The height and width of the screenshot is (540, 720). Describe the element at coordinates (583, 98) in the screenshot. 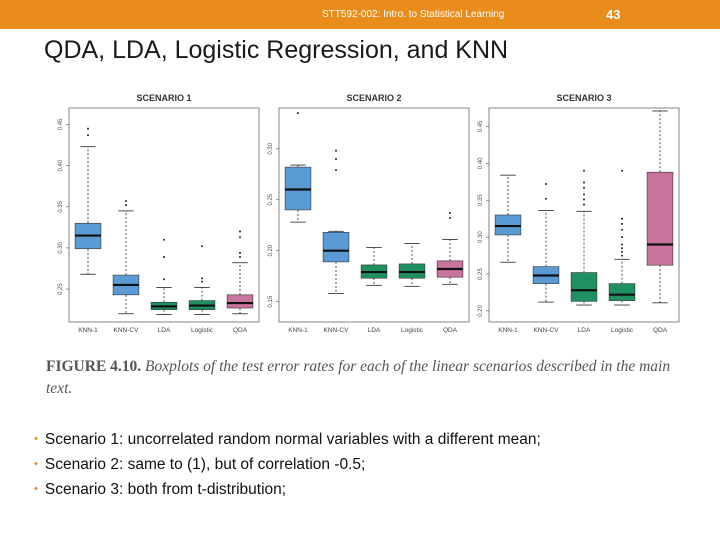

I see `panel-title: SCENARIO 3` at that location.